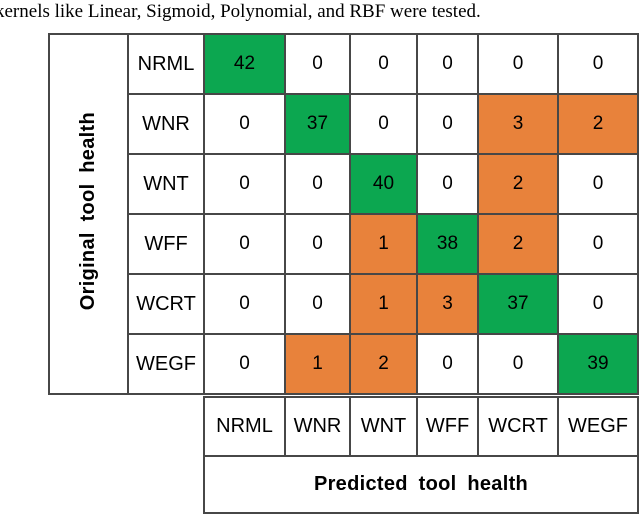  I want to click on col-label: WCRT, so click(518, 426).